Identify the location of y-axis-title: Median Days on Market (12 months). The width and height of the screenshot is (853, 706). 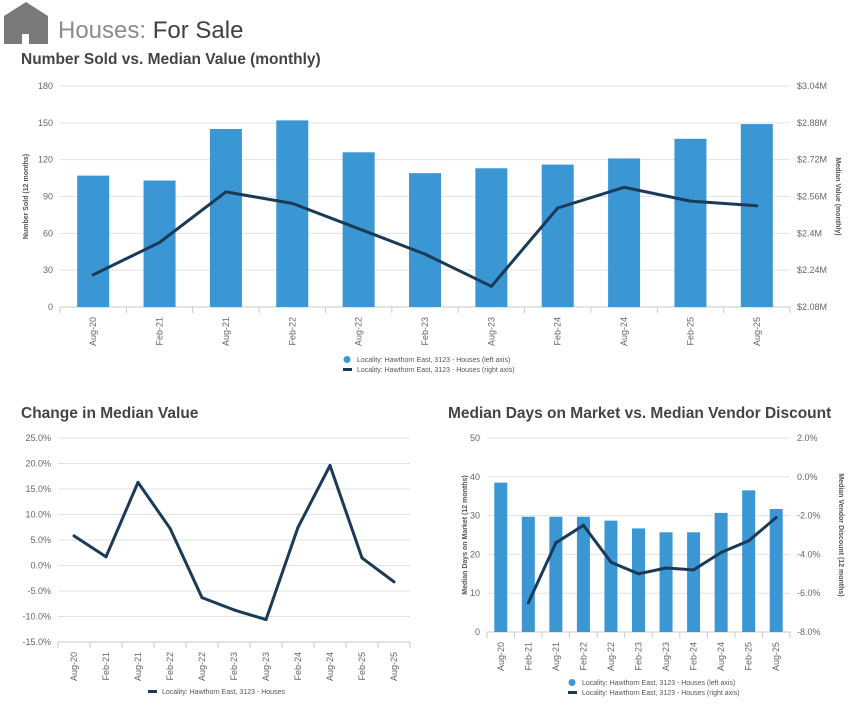
(465, 534).